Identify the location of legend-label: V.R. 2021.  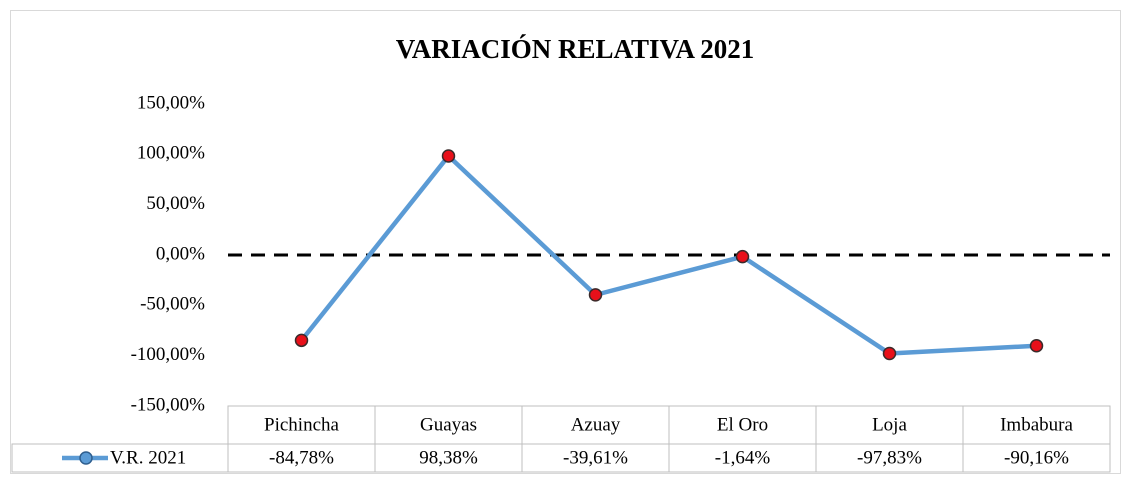
(148, 457).